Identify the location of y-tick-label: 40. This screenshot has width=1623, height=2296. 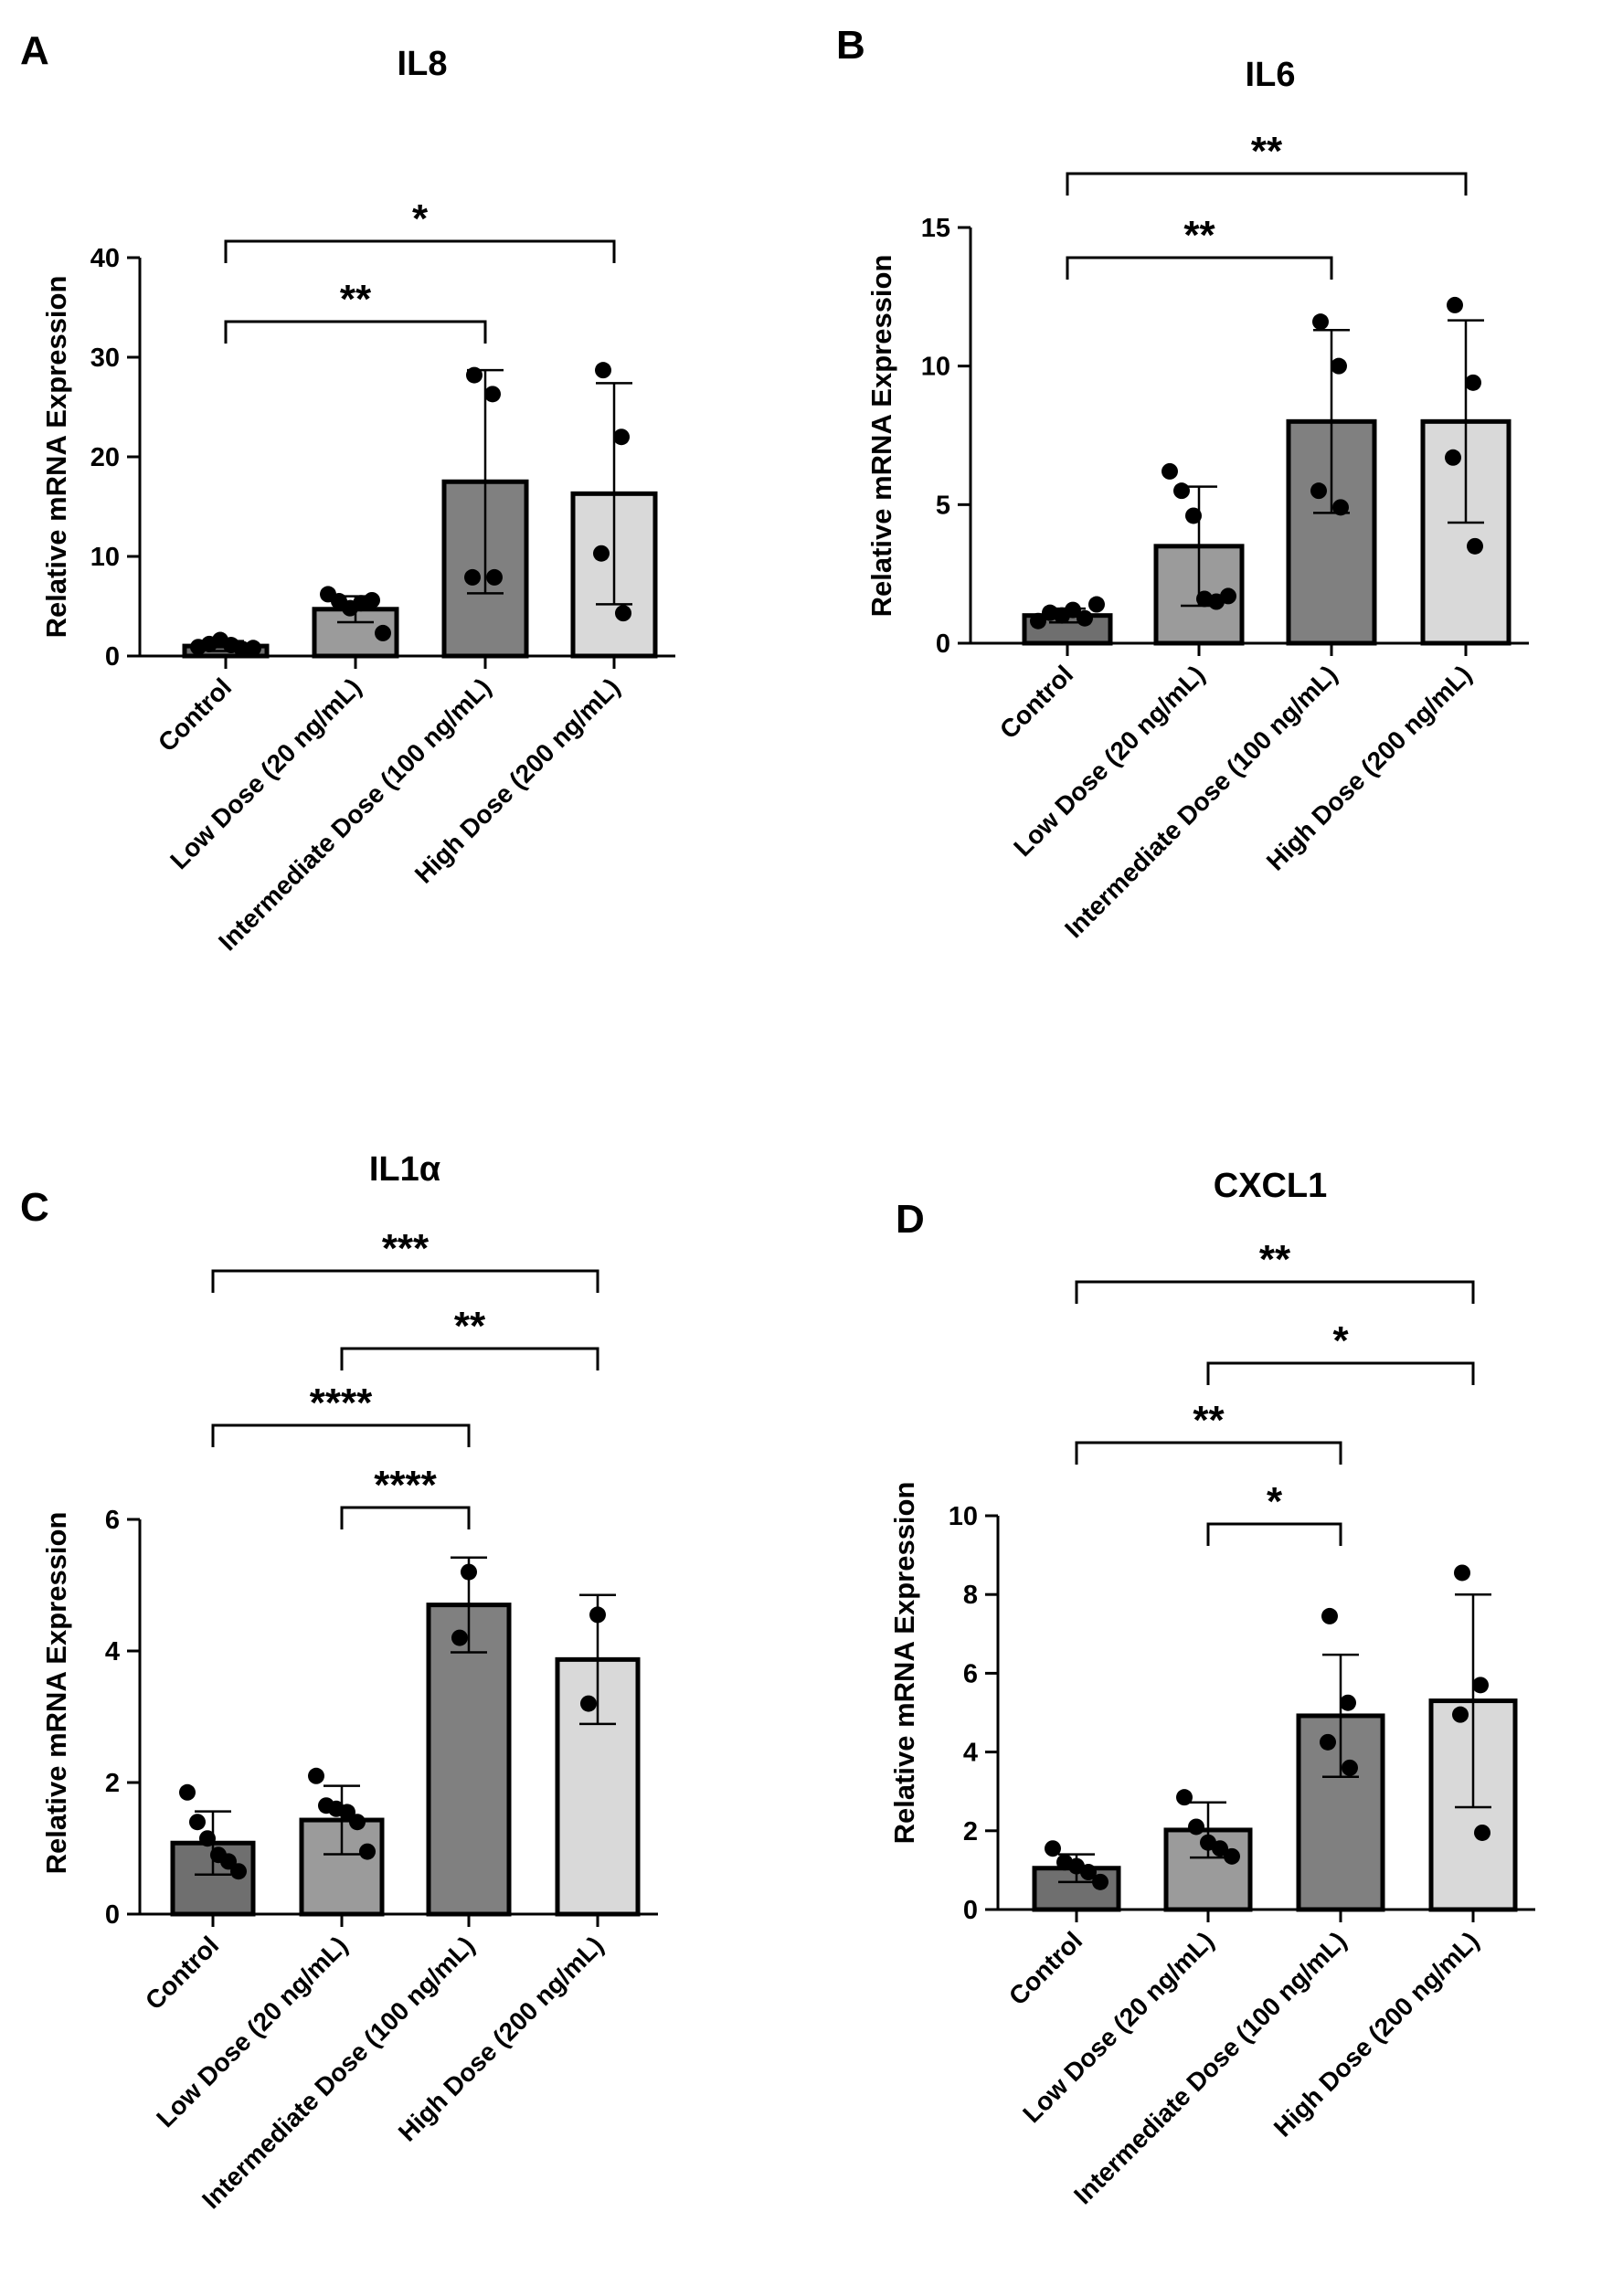
(105, 258).